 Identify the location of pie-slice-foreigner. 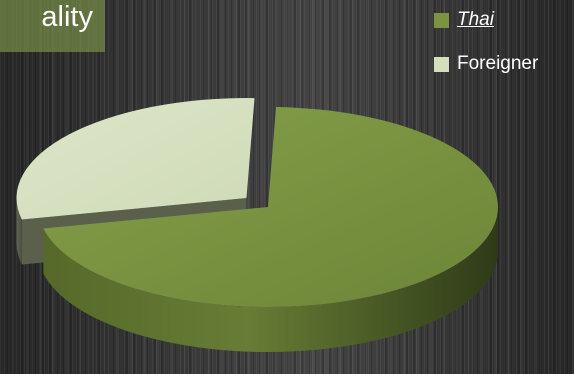
(135, 159).